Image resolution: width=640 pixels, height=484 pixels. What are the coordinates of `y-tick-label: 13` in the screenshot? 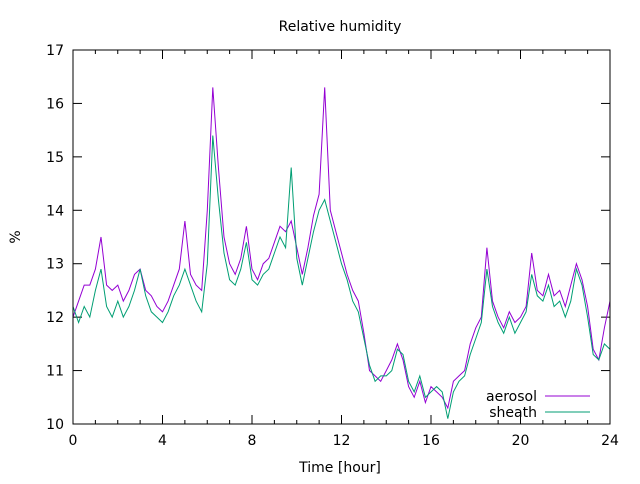 It's located at (55, 265).